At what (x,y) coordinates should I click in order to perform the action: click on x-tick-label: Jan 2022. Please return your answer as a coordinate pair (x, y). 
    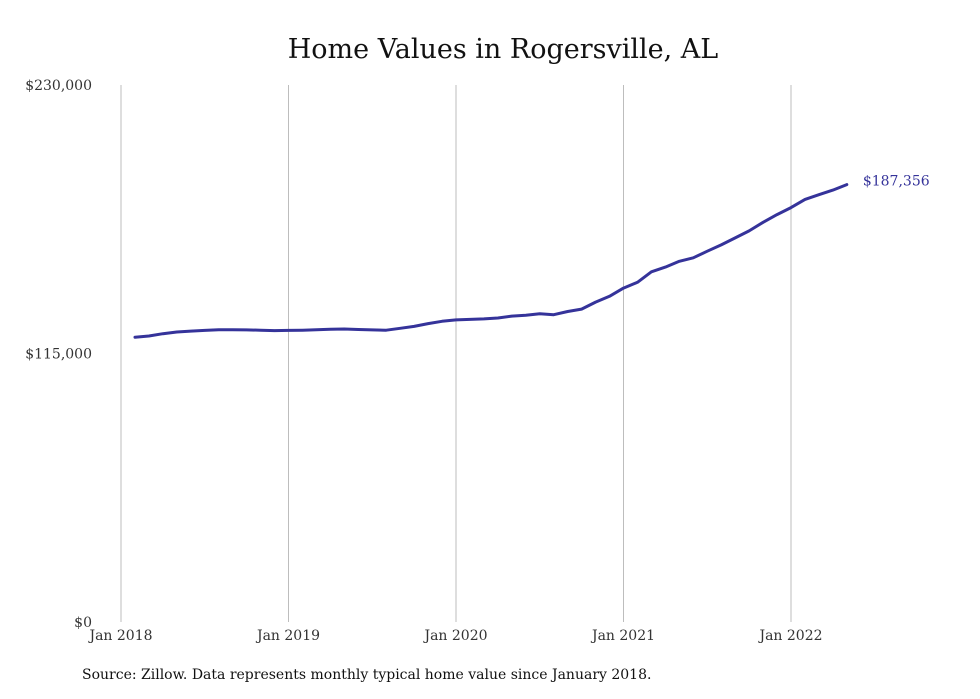
    Looking at the image, I should click on (789, 636).